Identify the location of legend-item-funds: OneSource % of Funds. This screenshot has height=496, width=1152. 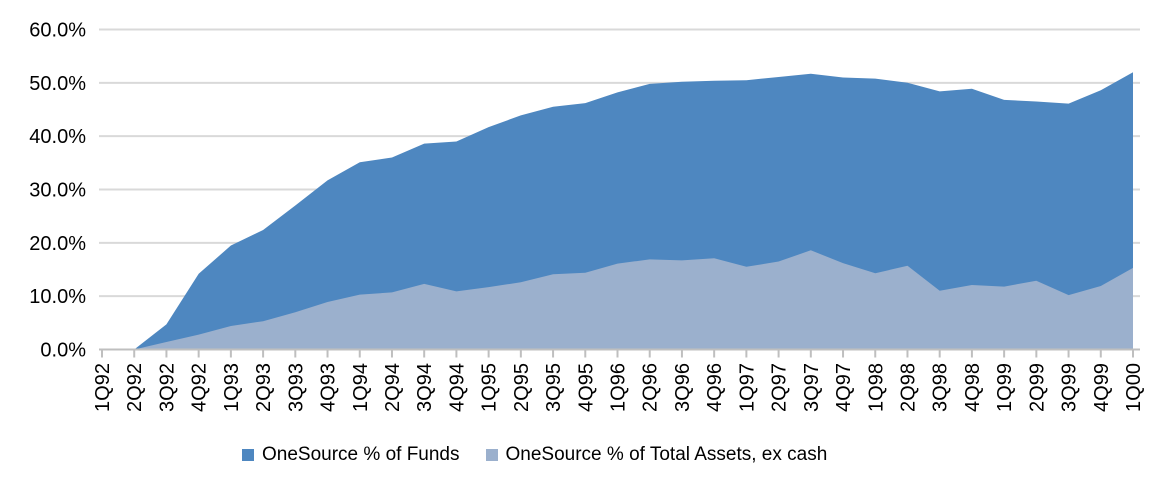
(351, 455).